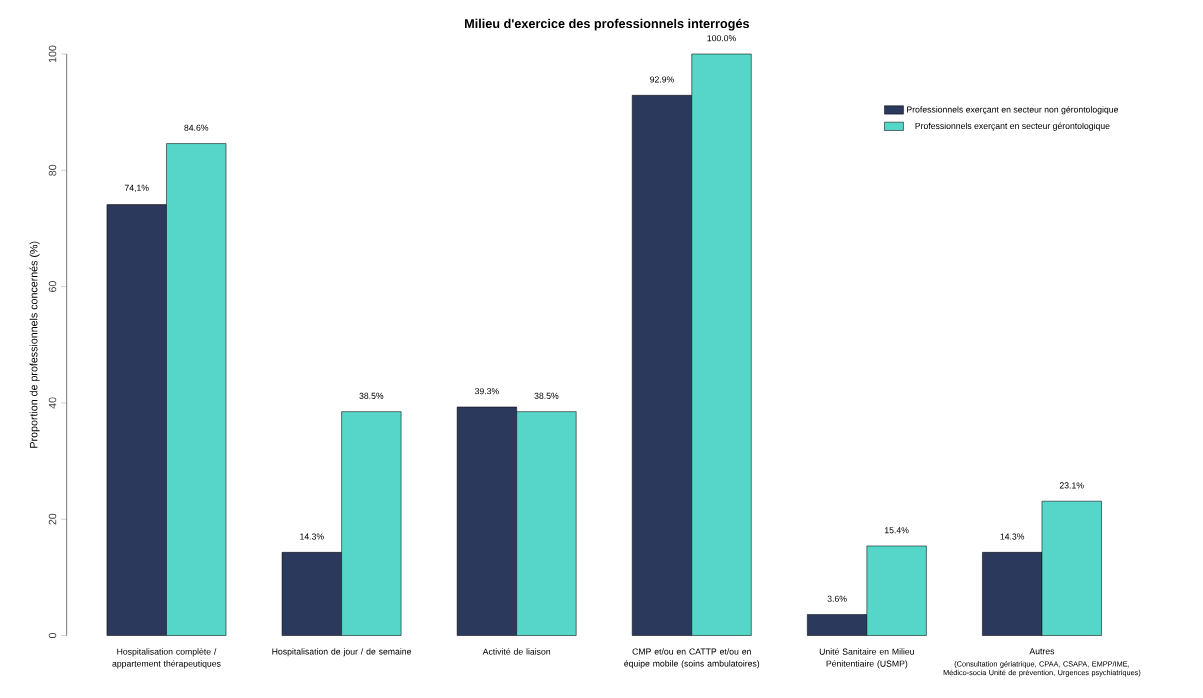  Describe the element at coordinates (52, 54) in the screenshot. I see `y-tick-label: 100` at that location.